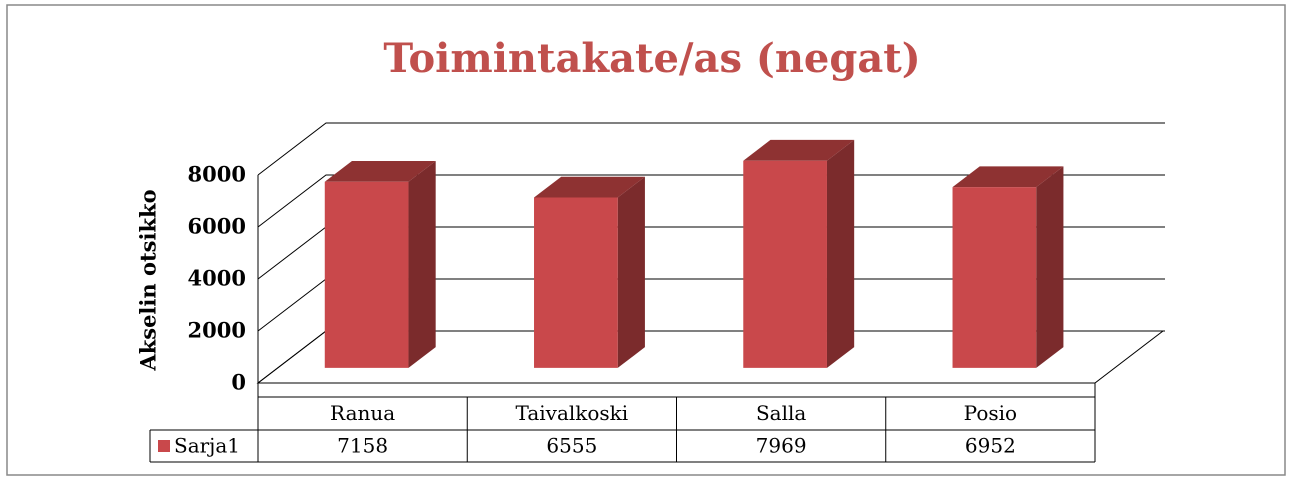  I want to click on y-tick-label: 8000, so click(217, 174).